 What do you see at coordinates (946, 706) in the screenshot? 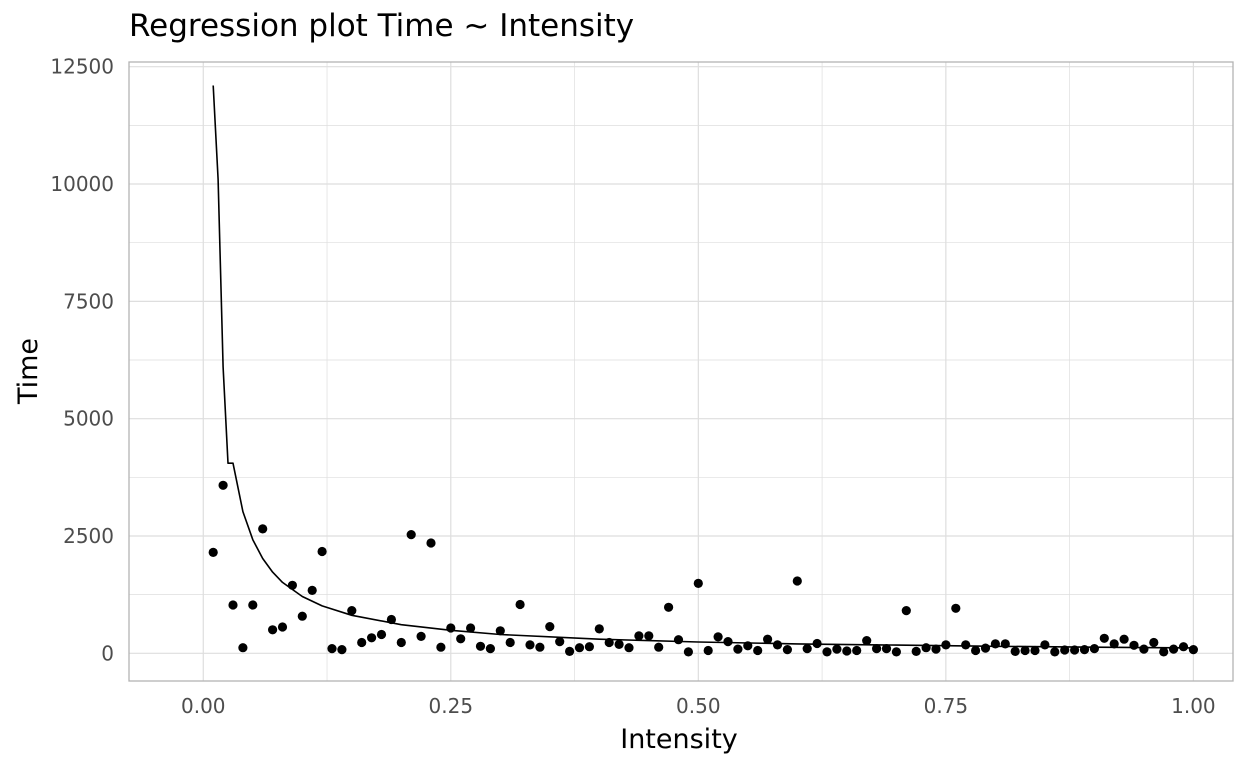
I see `x-tick-label: 0.75` at bounding box center [946, 706].